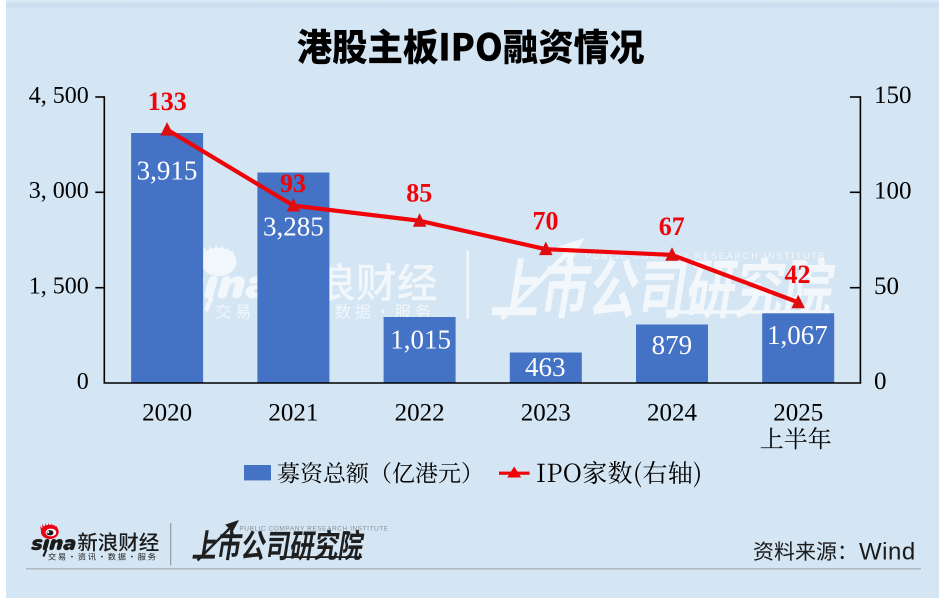 The image size is (945, 609). Describe the element at coordinates (167, 101) in the screenshot. I see `svg-text: 133` at that location.